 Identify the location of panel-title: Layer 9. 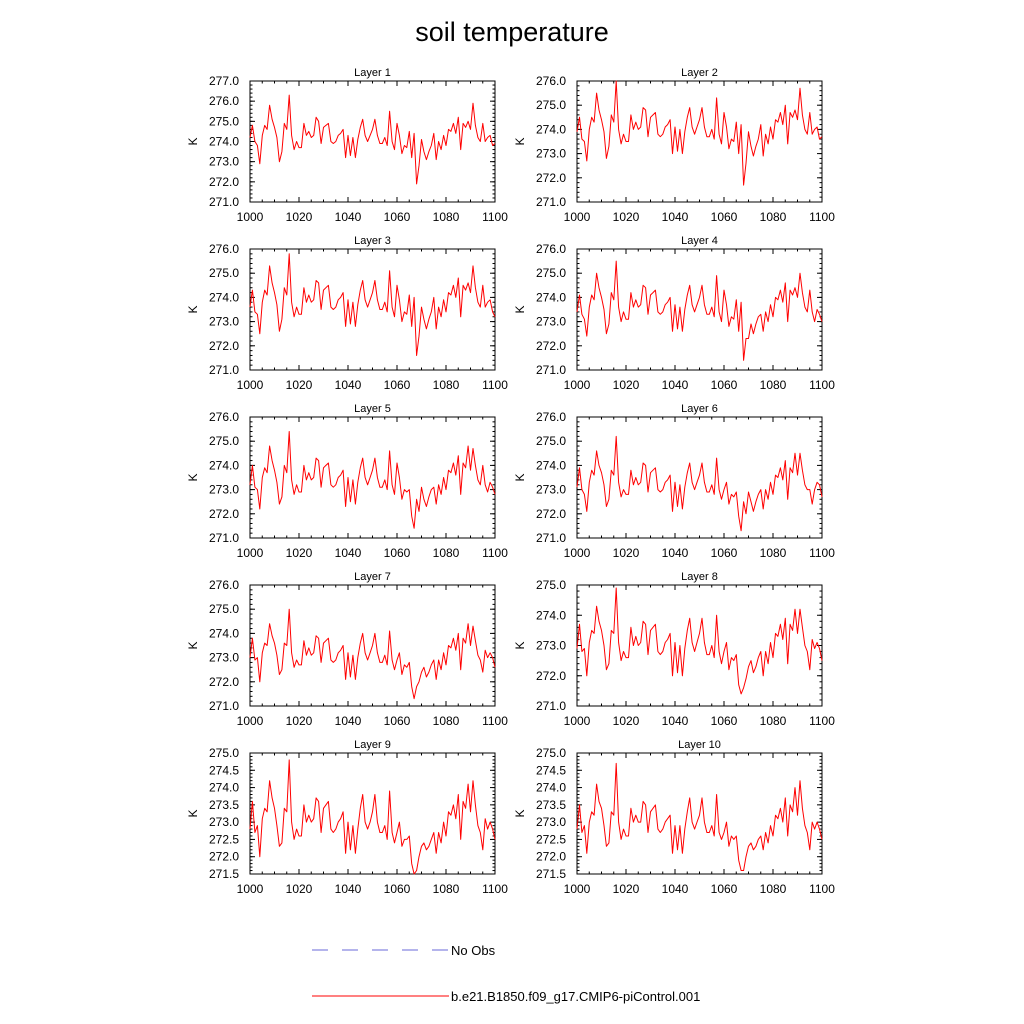
(372, 745).